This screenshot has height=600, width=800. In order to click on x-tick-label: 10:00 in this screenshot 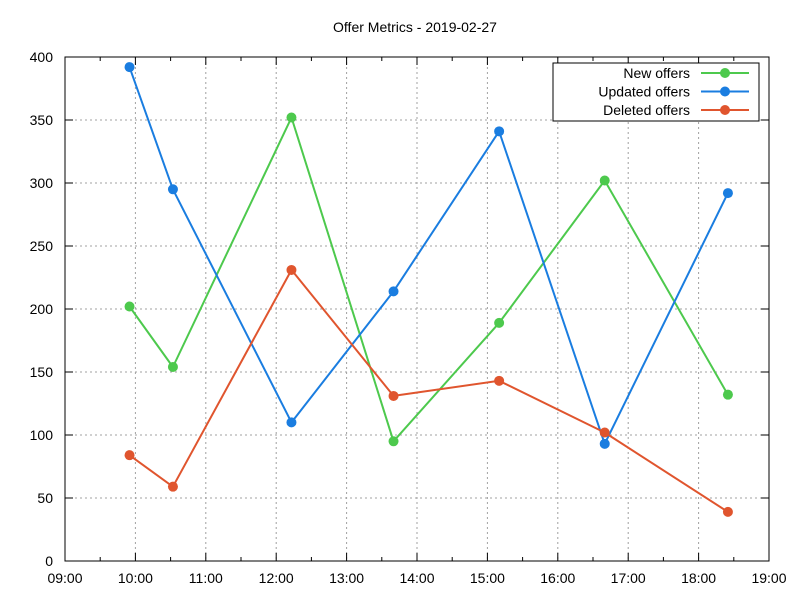, I will do `click(135, 578)`.